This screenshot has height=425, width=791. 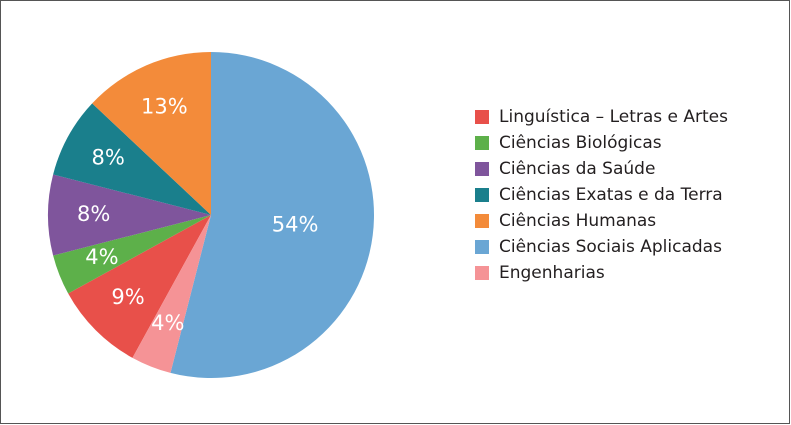 I want to click on legend-label: Ciências Exatas e da Terra, so click(x=611, y=195).